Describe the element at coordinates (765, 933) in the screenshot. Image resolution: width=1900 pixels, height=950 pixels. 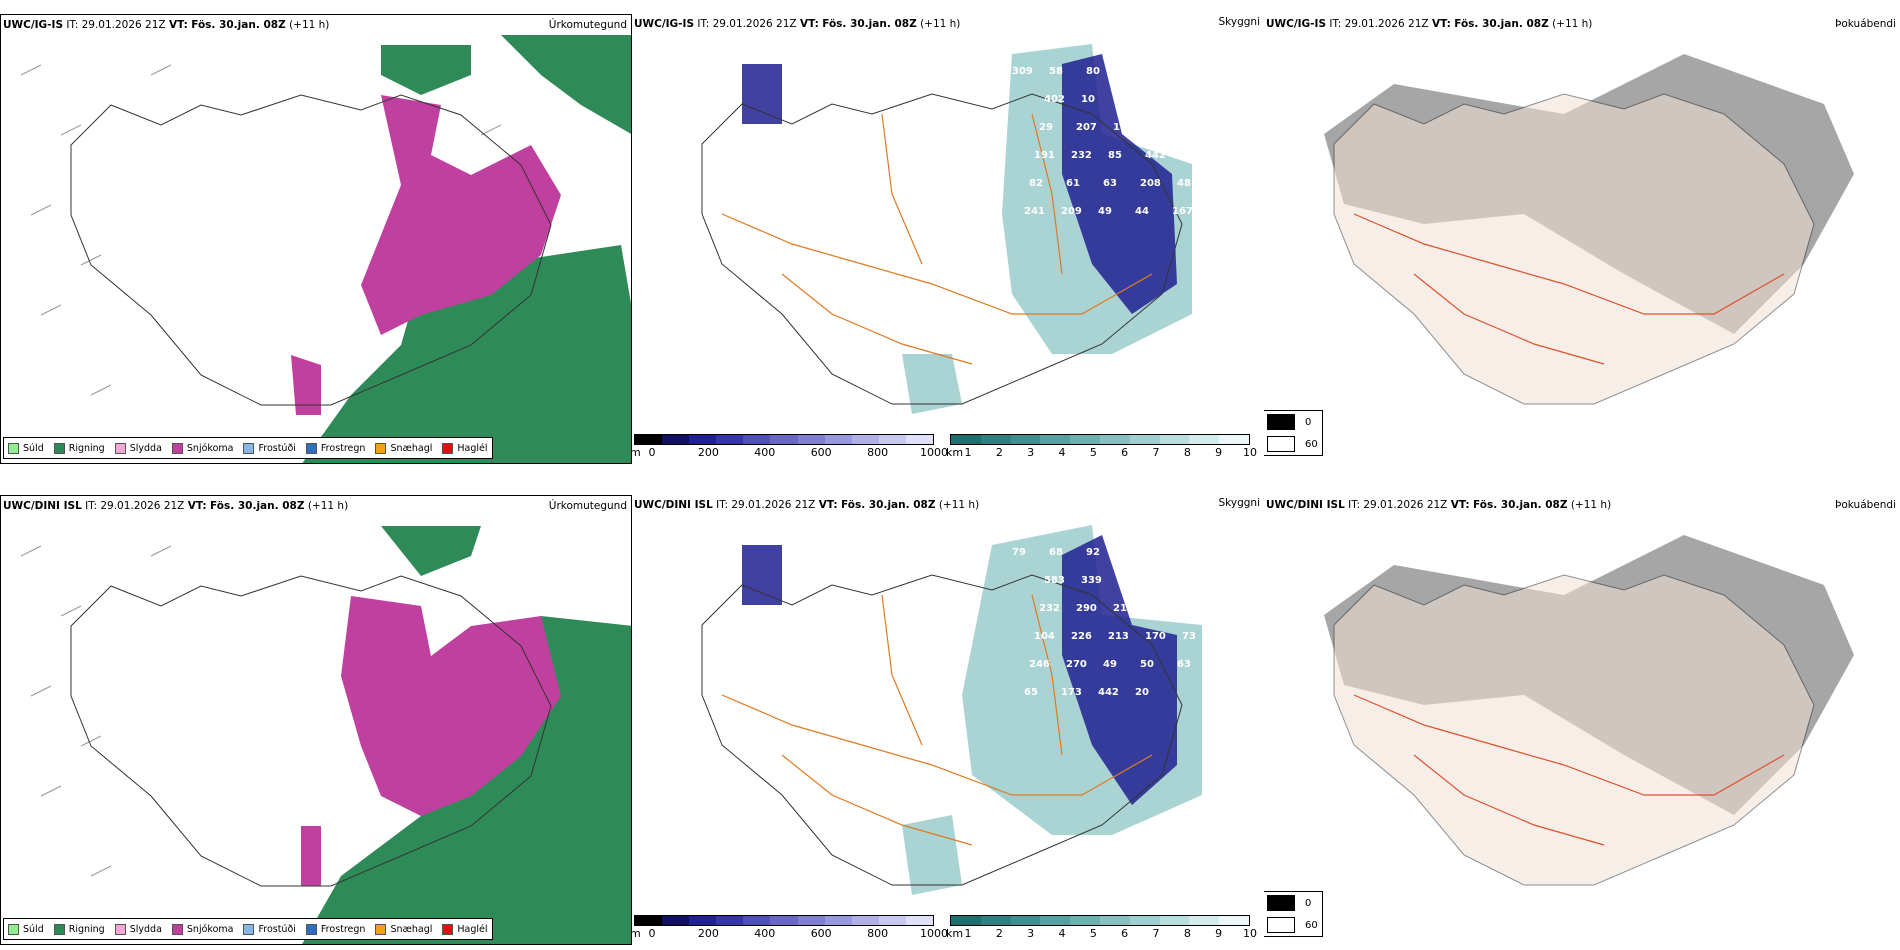
I see `tick-label: 400` at that location.